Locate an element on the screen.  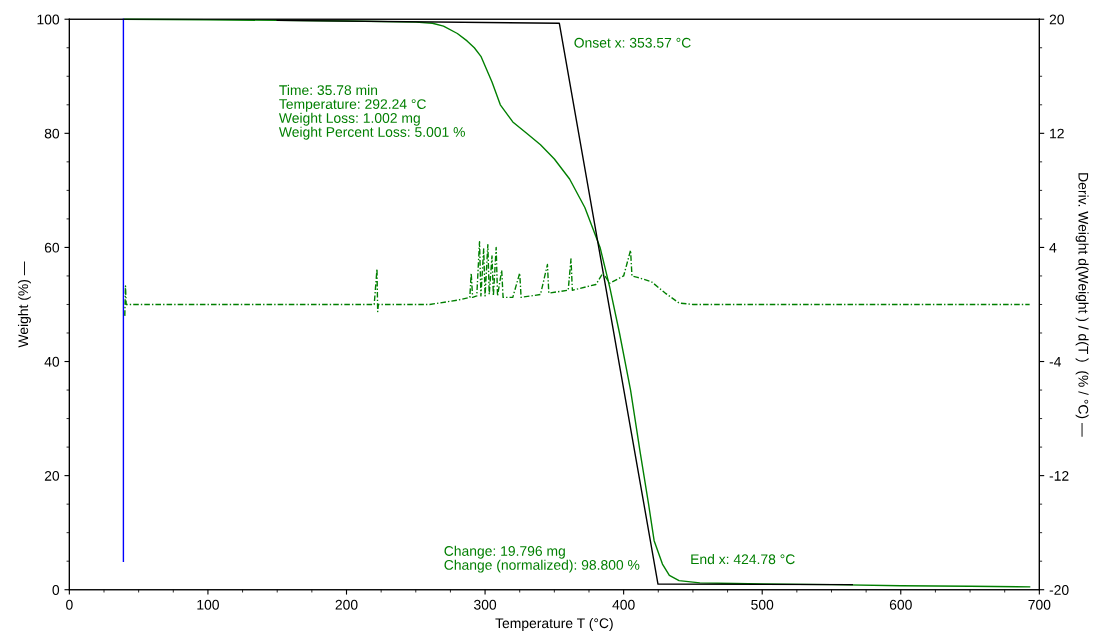
x-tick-label: 300 is located at coordinates (485, 604).